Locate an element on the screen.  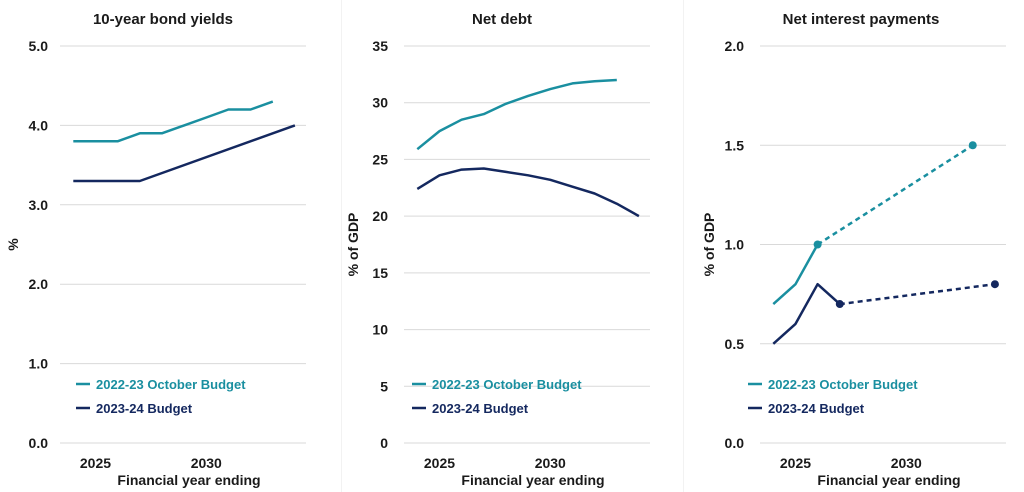
y-tick-label: 20 is located at coordinates (380, 216).